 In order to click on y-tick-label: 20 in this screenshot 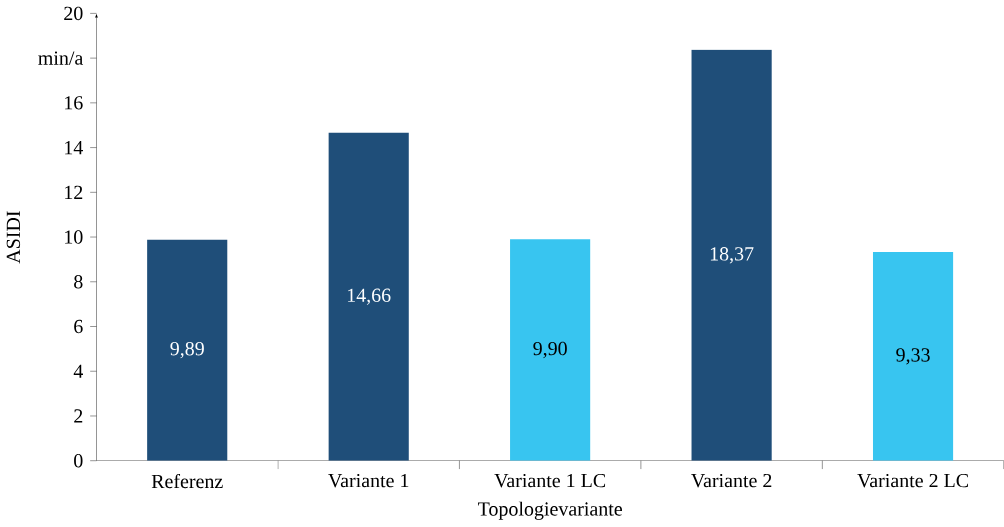, I will do `click(73, 13)`.